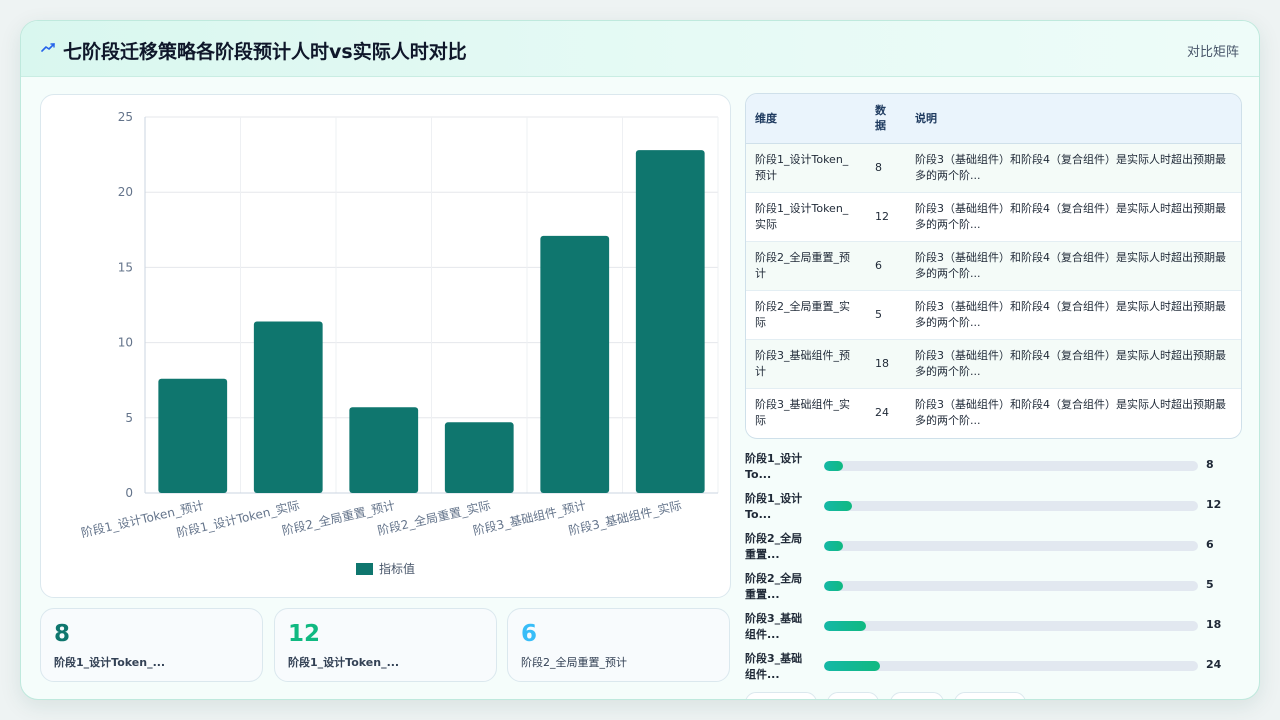  I want to click on y-tick-label: 10, so click(125, 343).